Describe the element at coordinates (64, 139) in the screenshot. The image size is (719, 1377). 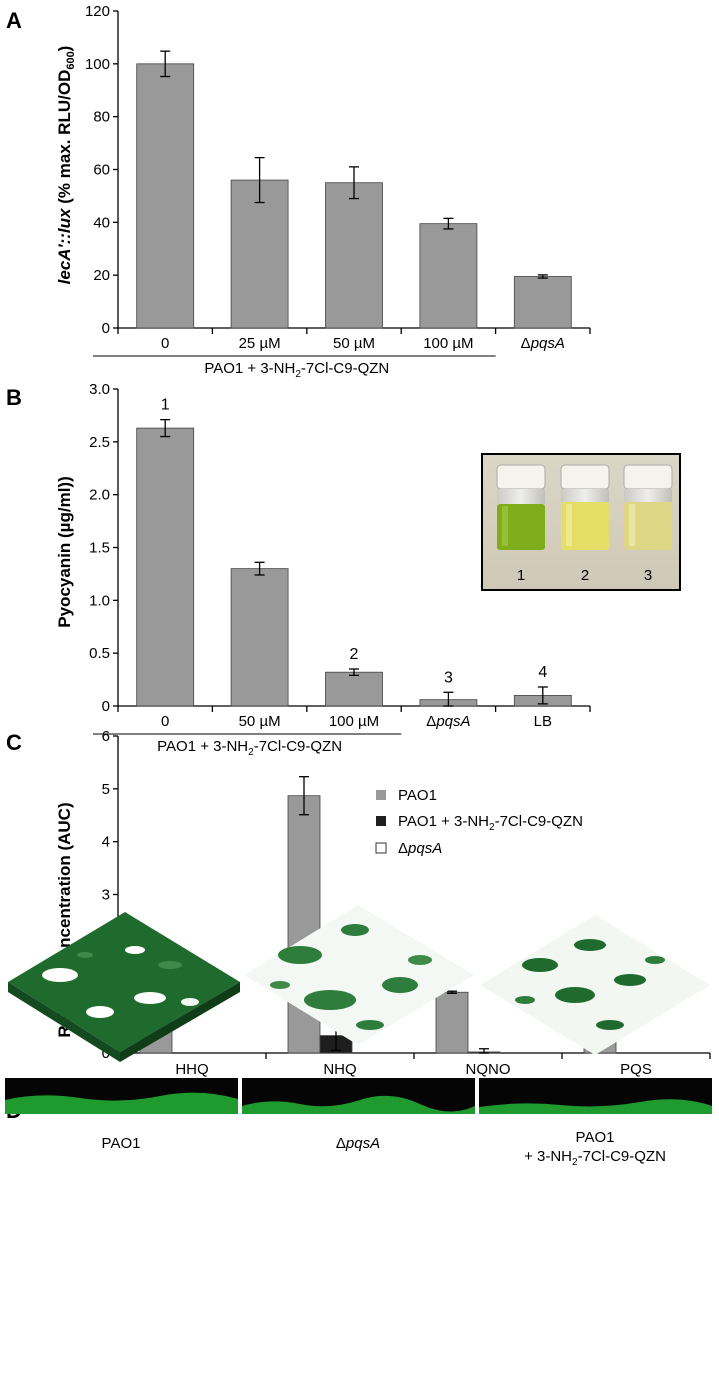
I see `panel-a-y-label-units: (% max. RLU/OD` at that location.